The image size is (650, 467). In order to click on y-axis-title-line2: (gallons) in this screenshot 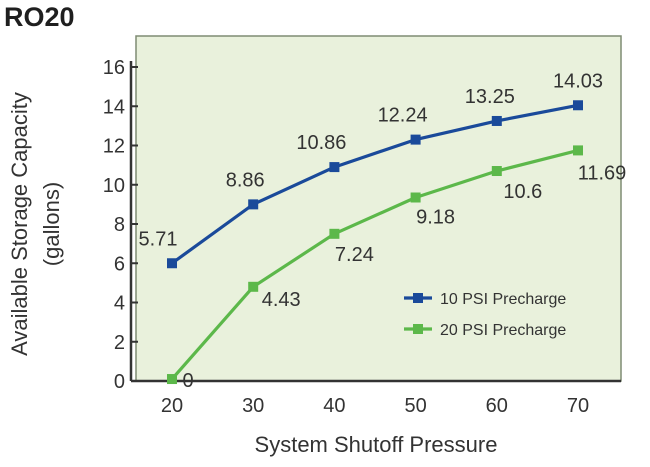, I will do `click(51, 224)`.